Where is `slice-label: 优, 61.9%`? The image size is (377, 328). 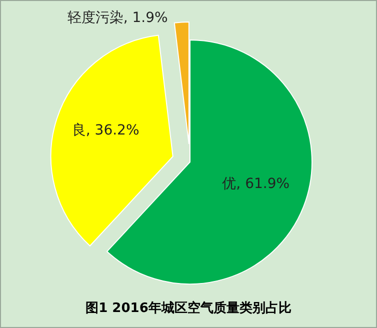 slice-label: 优, 61.9% is located at coordinates (256, 184).